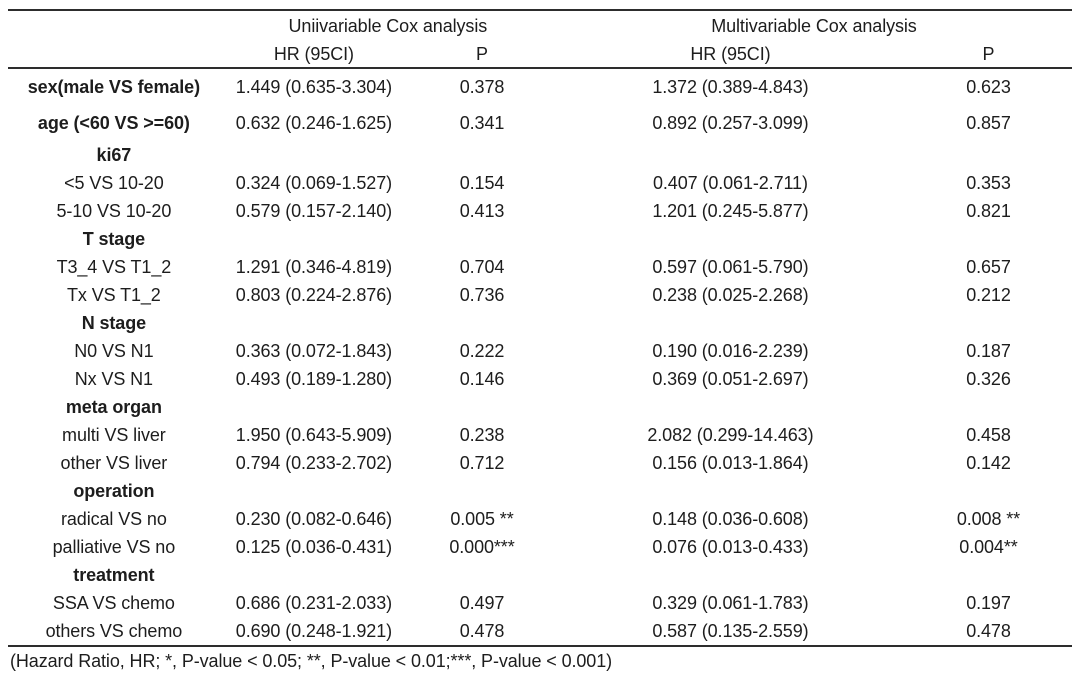  What do you see at coordinates (114, 462) in the screenshot?
I see `cell-label: other VS liver` at bounding box center [114, 462].